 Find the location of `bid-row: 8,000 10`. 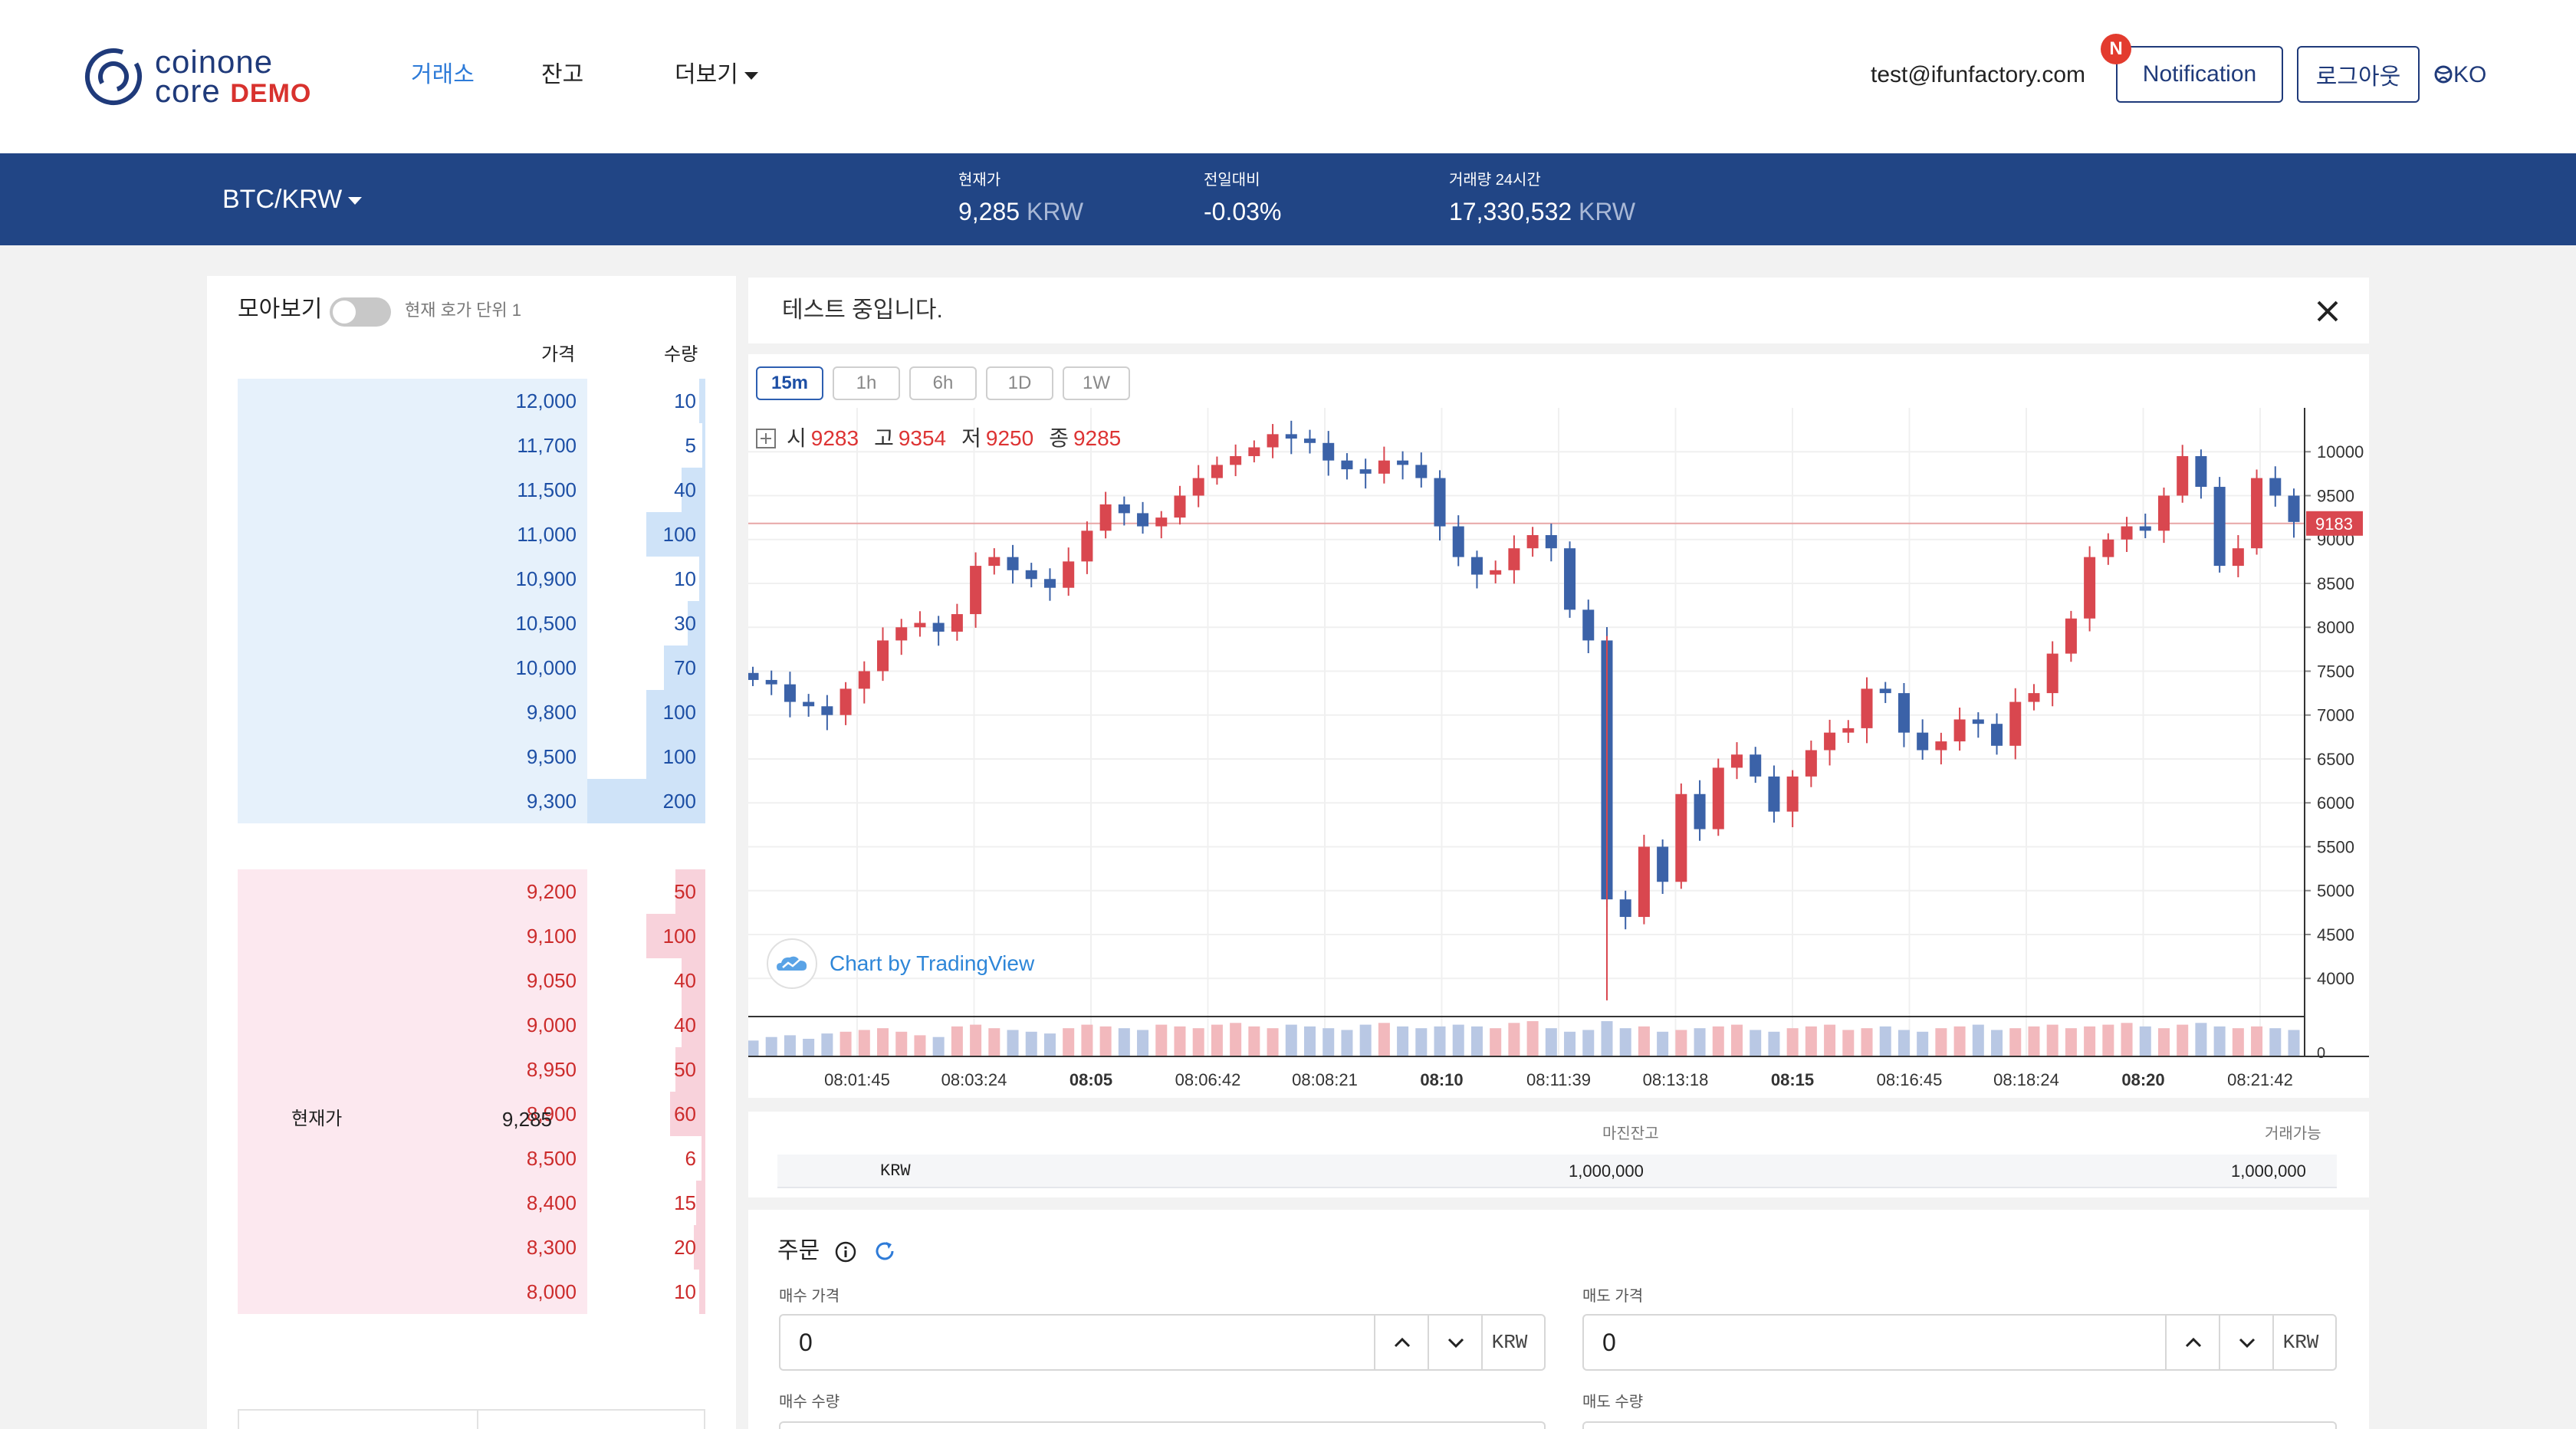

bid-row: 8,000 10 is located at coordinates (472, 1292).